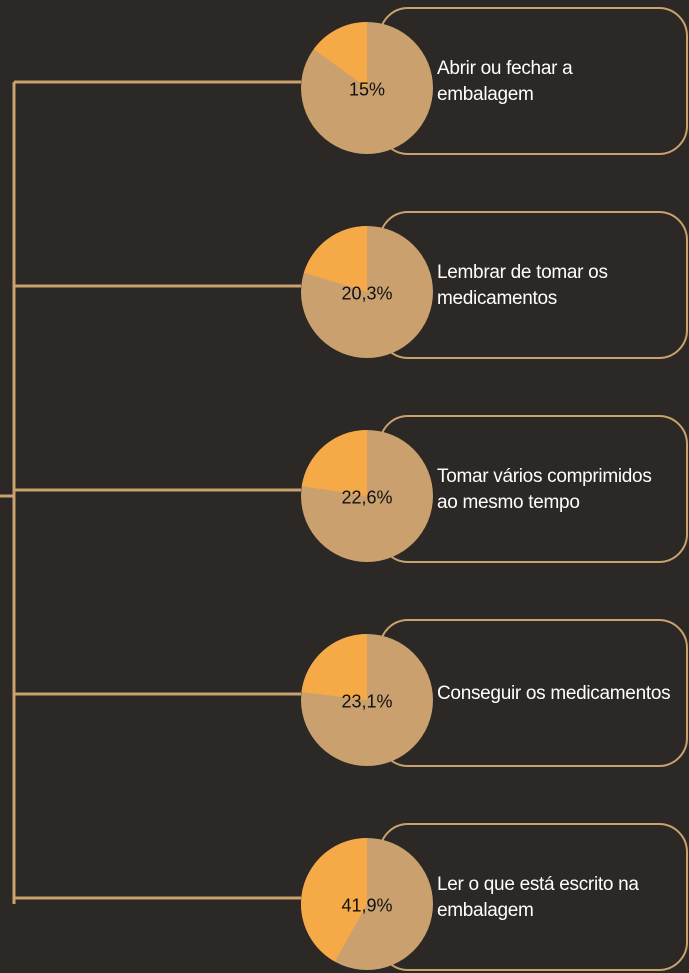 This screenshot has height=973, width=689. What do you see at coordinates (367, 905) in the screenshot?
I see `value-label: 41,9%` at bounding box center [367, 905].